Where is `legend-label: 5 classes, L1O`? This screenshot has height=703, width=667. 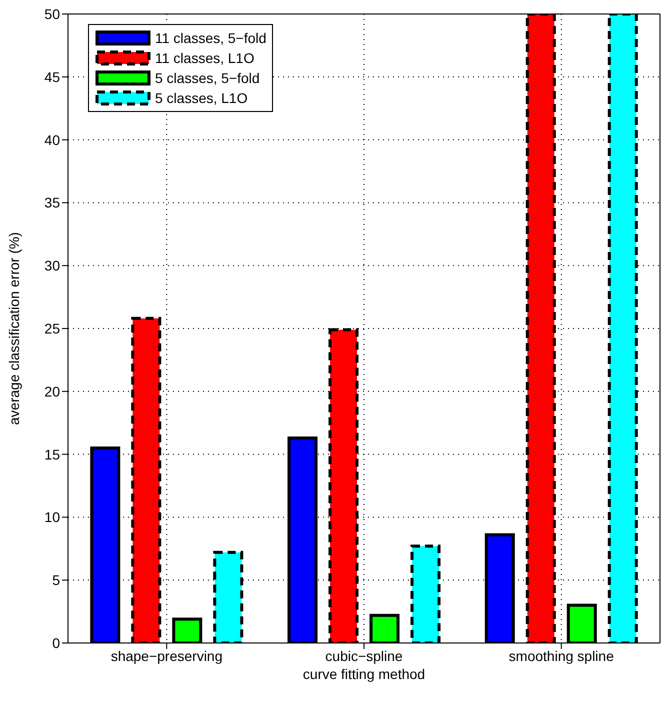
legend-label: 5 classes, L1O is located at coordinates (201, 98).